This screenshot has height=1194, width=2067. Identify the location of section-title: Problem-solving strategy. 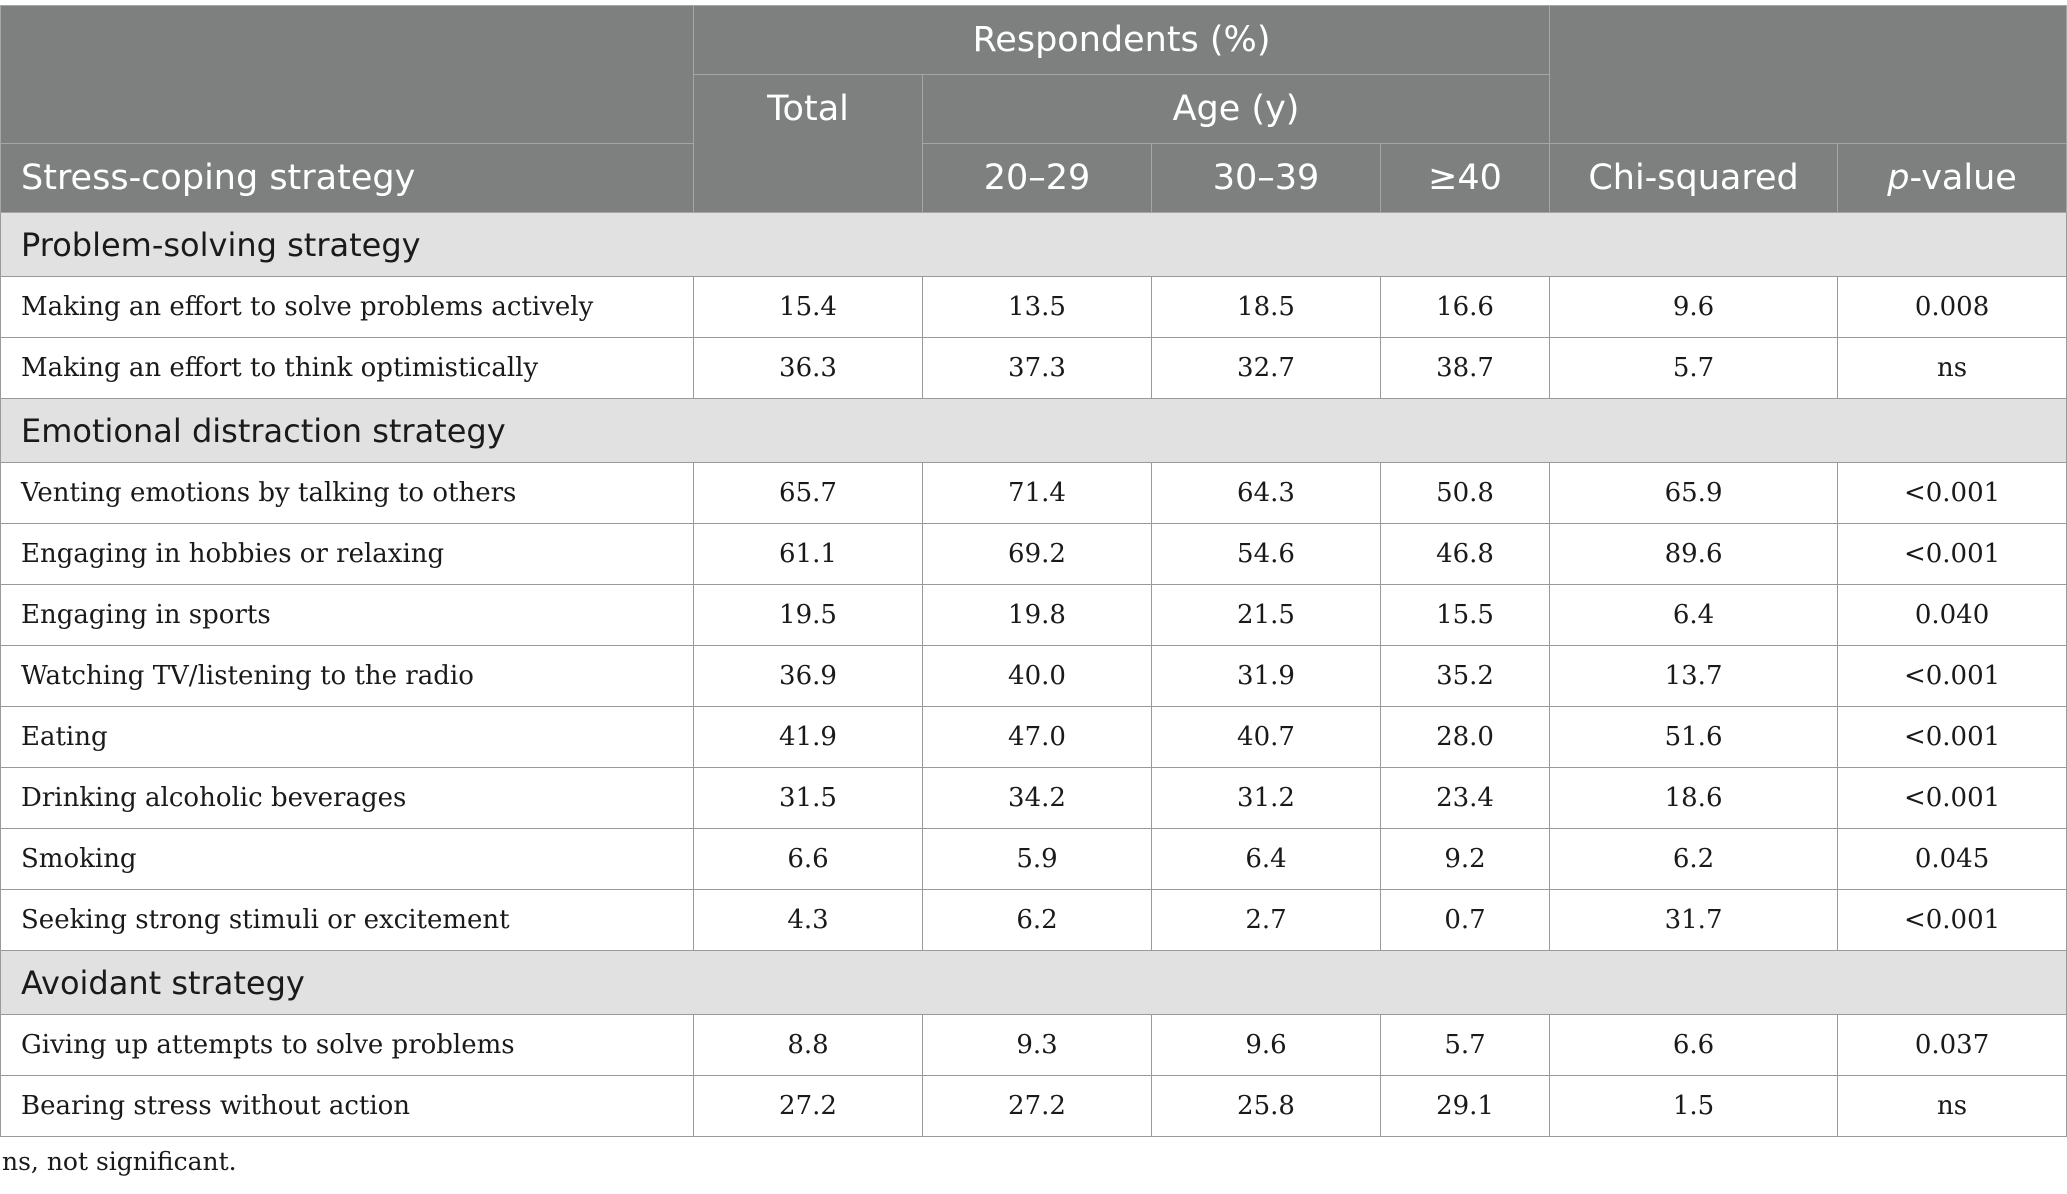
(1033, 244).